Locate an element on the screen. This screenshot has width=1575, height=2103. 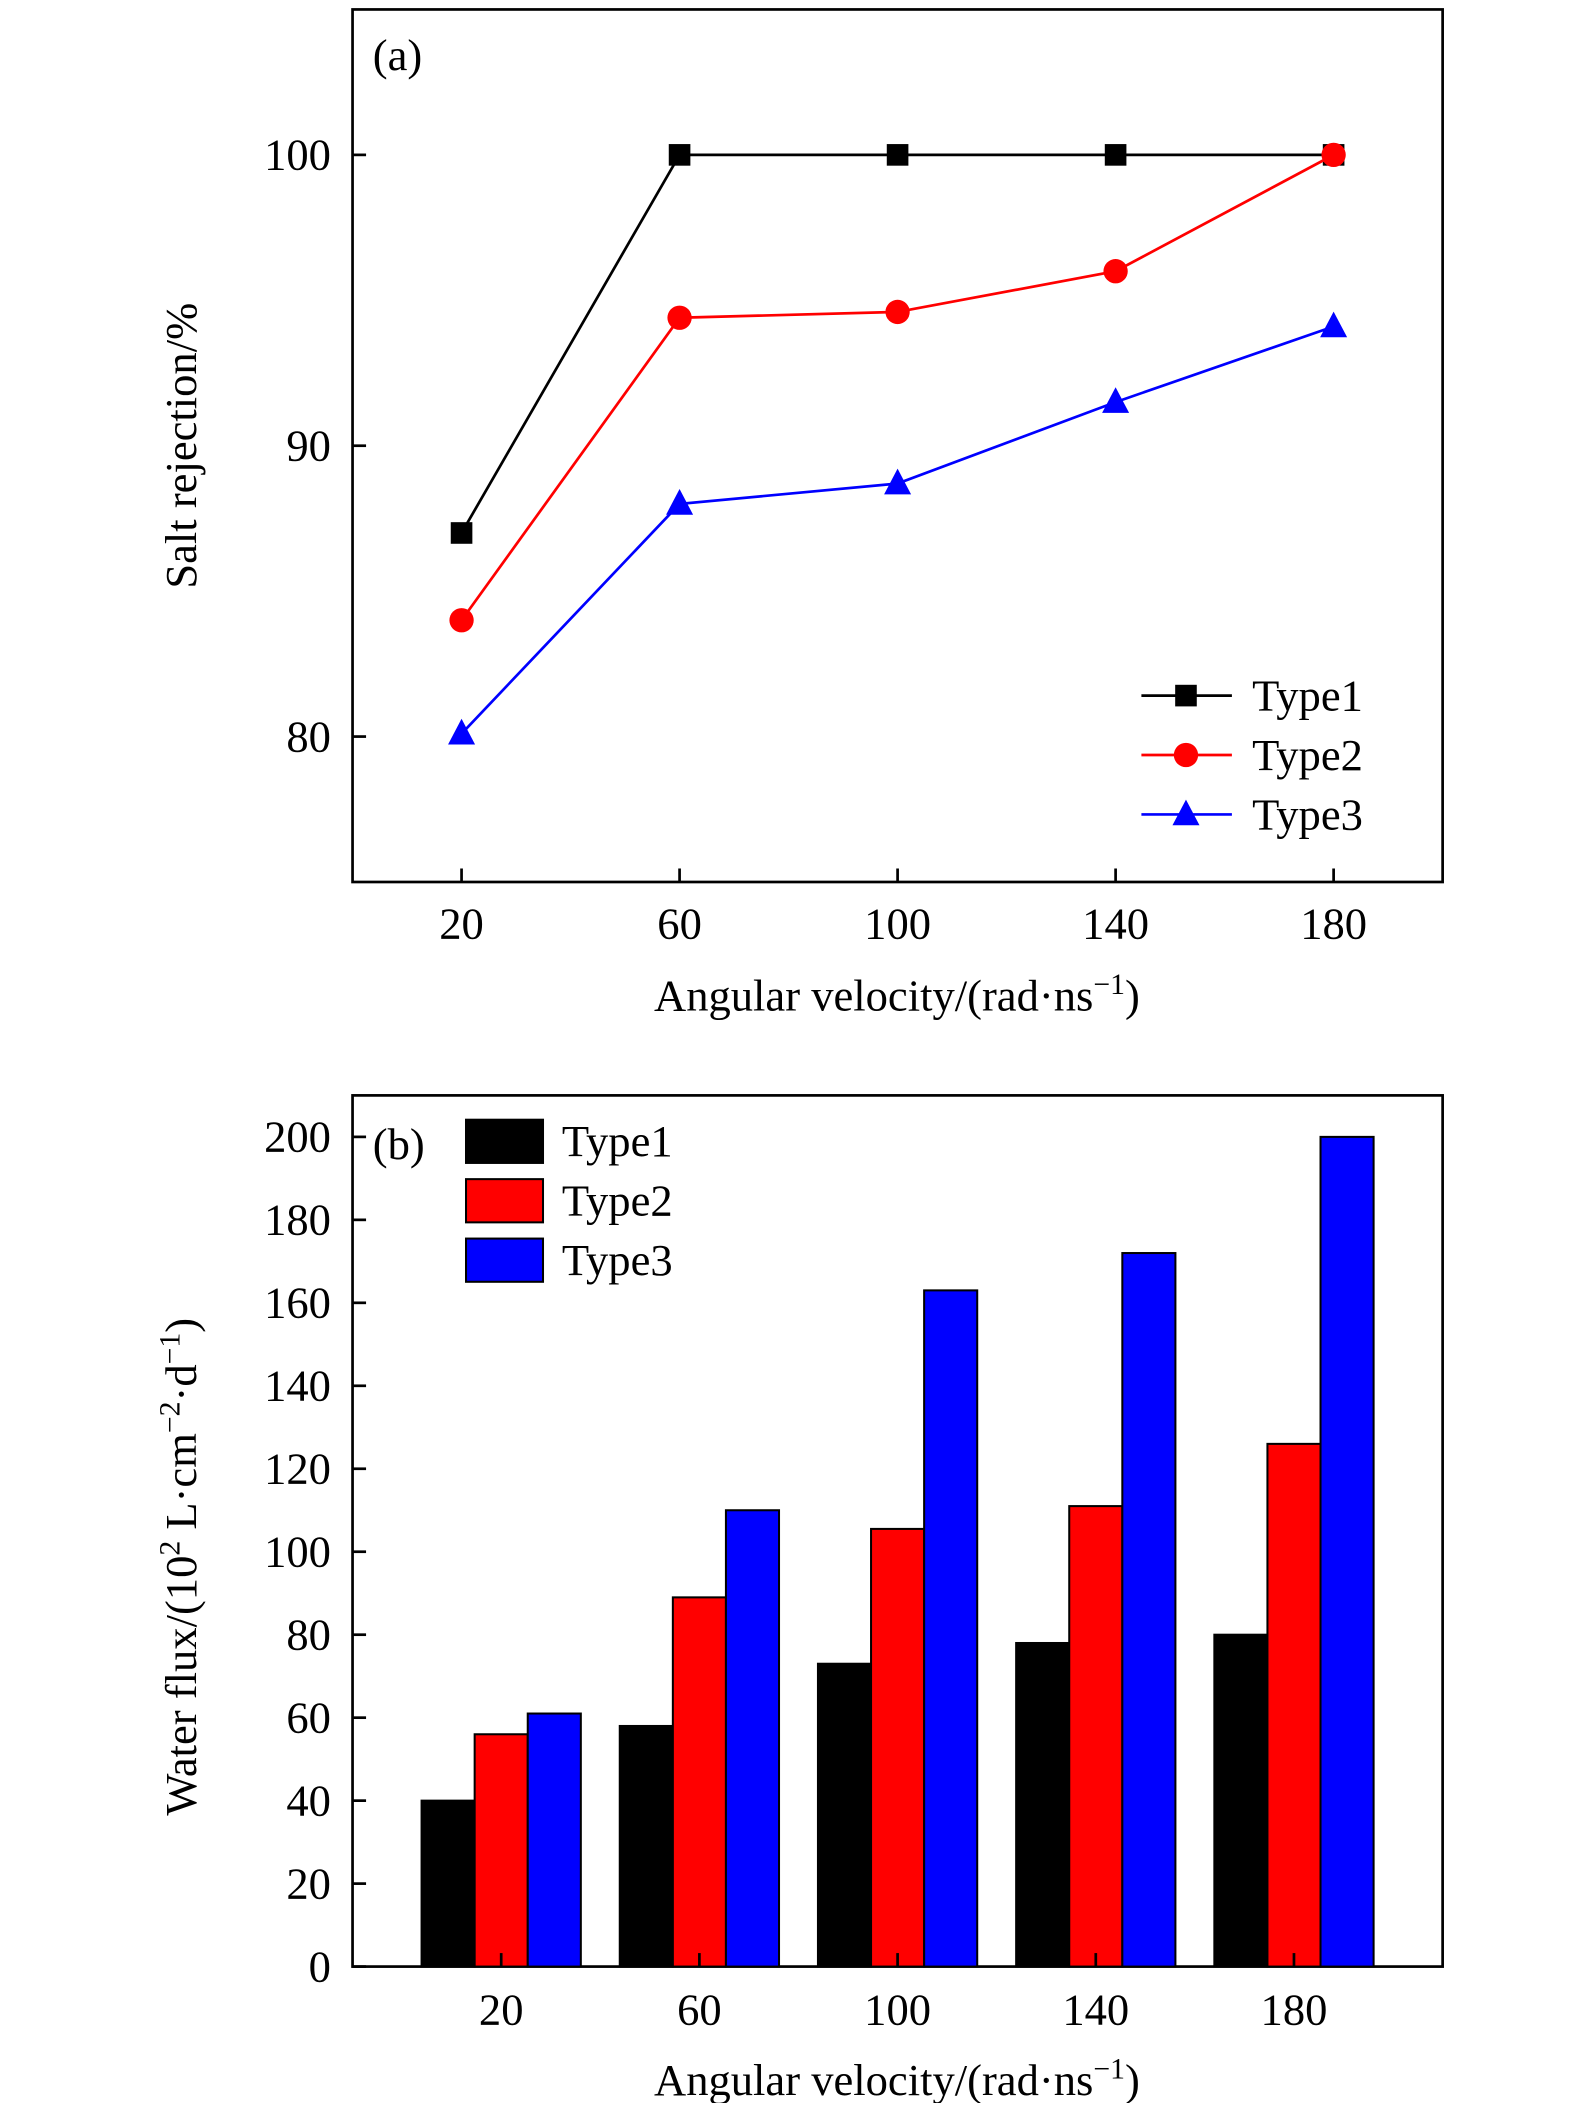
panel-label: (b) is located at coordinates (399, 1144).